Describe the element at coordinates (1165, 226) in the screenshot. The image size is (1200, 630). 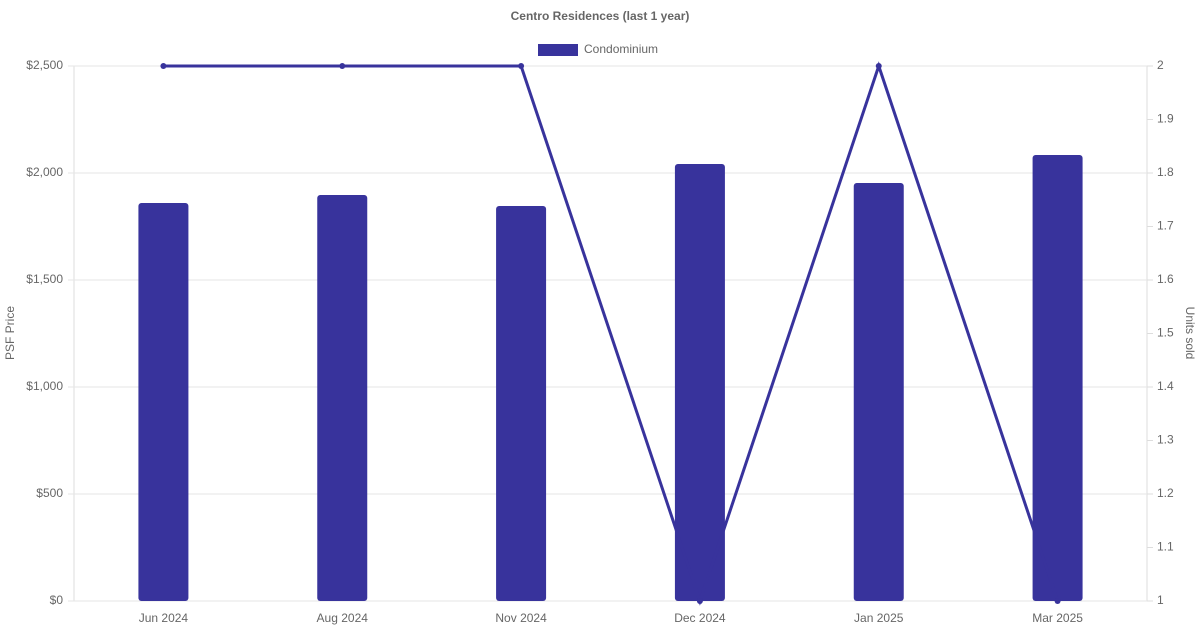
I see `y2-tick-label: 1.7` at that location.